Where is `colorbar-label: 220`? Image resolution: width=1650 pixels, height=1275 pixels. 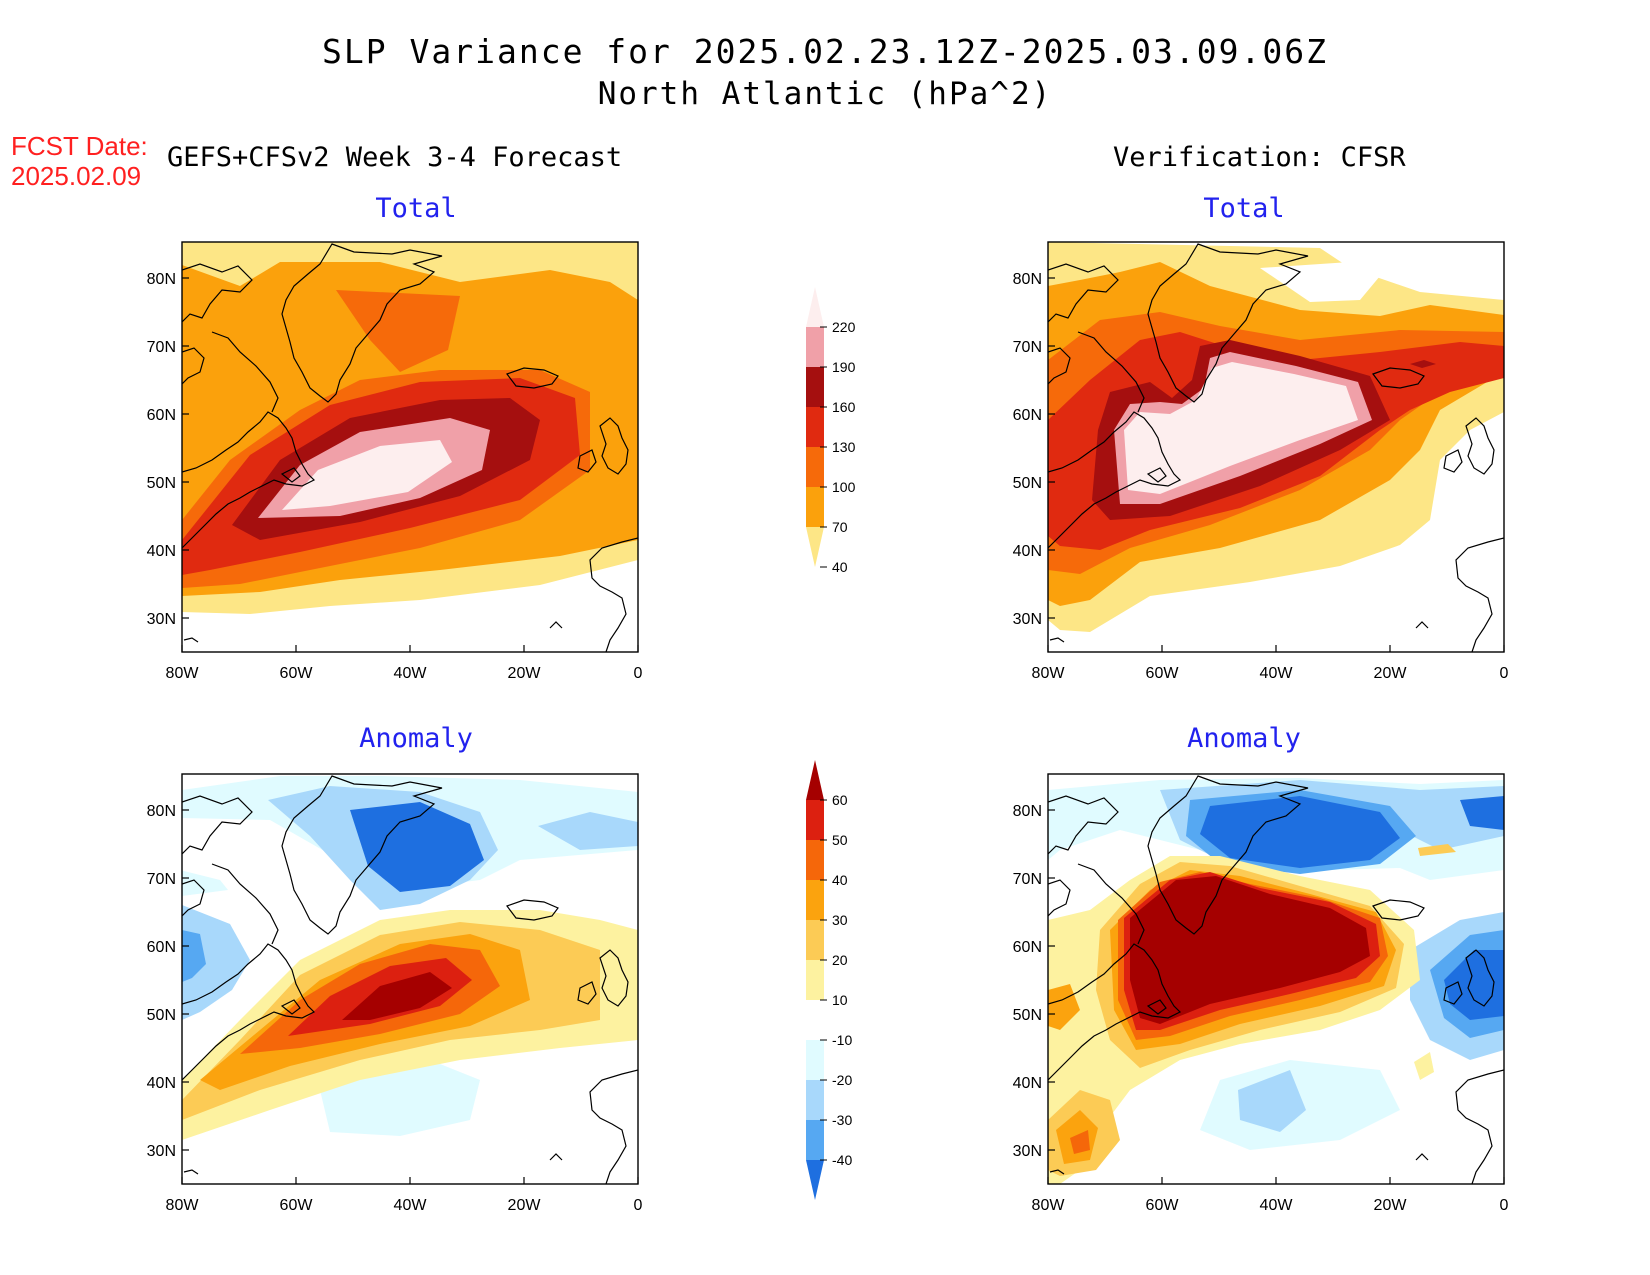 colorbar-label: 220 is located at coordinates (844, 327).